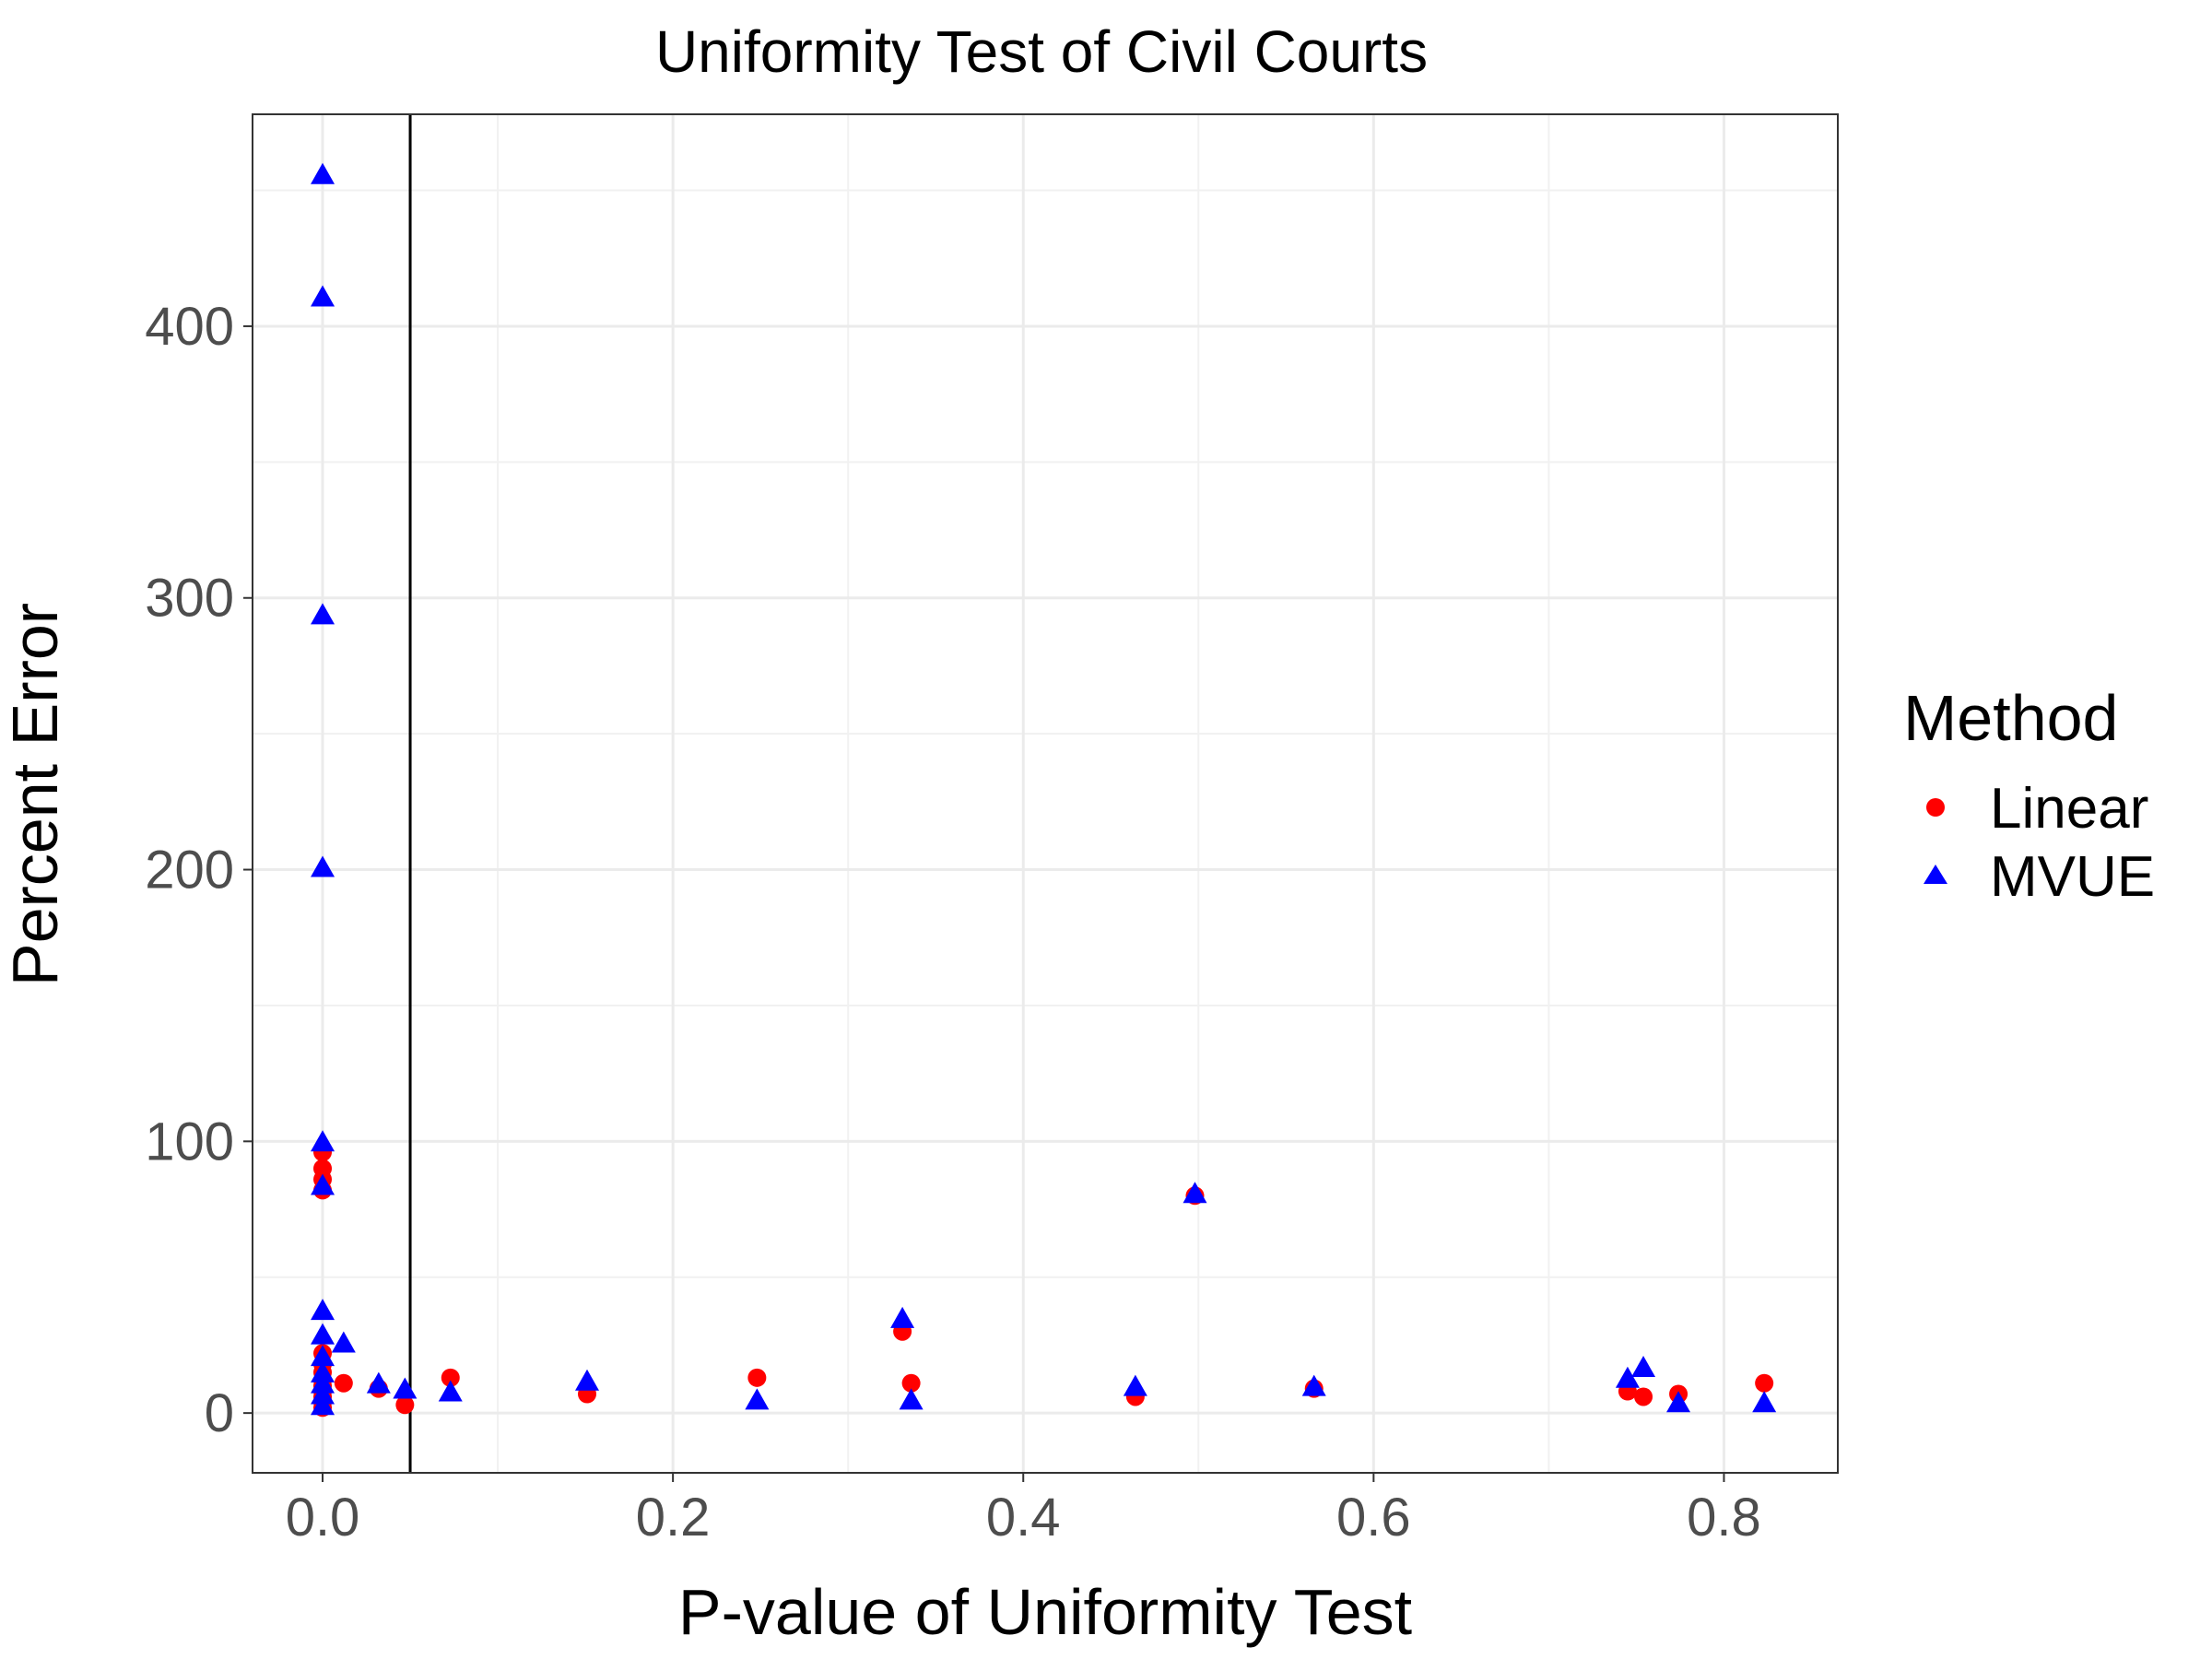 This screenshot has width=2212, height=1659. What do you see at coordinates (35, 794) in the screenshot?
I see `y-axis-label: Percent Error` at bounding box center [35, 794].